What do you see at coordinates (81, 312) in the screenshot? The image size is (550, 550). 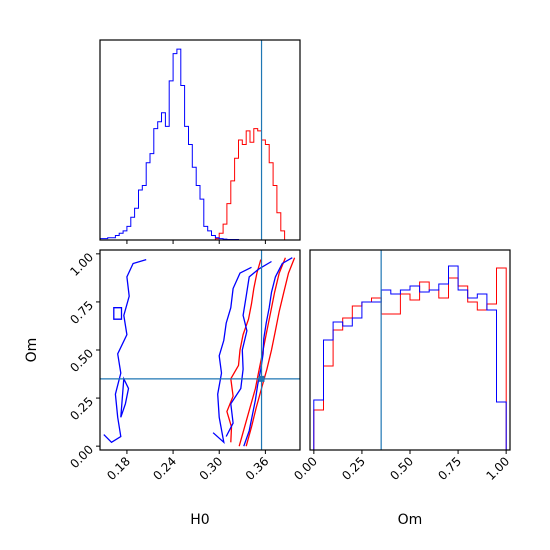 I see `joint-y-tick-label: 0.75` at bounding box center [81, 312].